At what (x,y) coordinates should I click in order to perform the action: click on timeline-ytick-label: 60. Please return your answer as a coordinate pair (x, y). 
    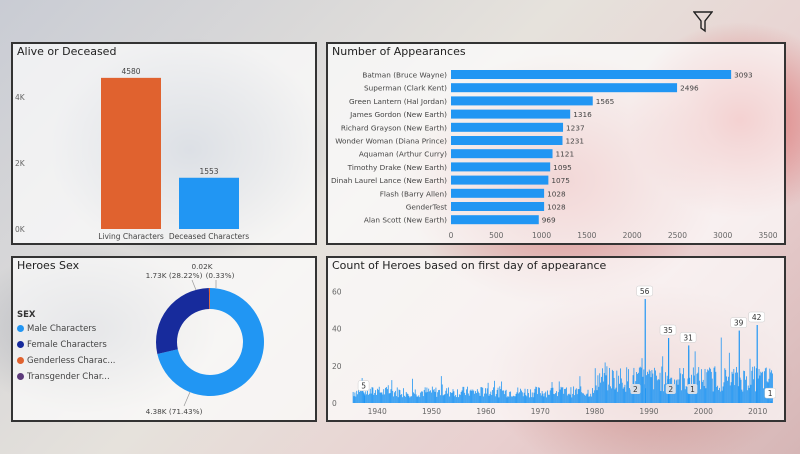
    Looking at the image, I should click on (337, 292).